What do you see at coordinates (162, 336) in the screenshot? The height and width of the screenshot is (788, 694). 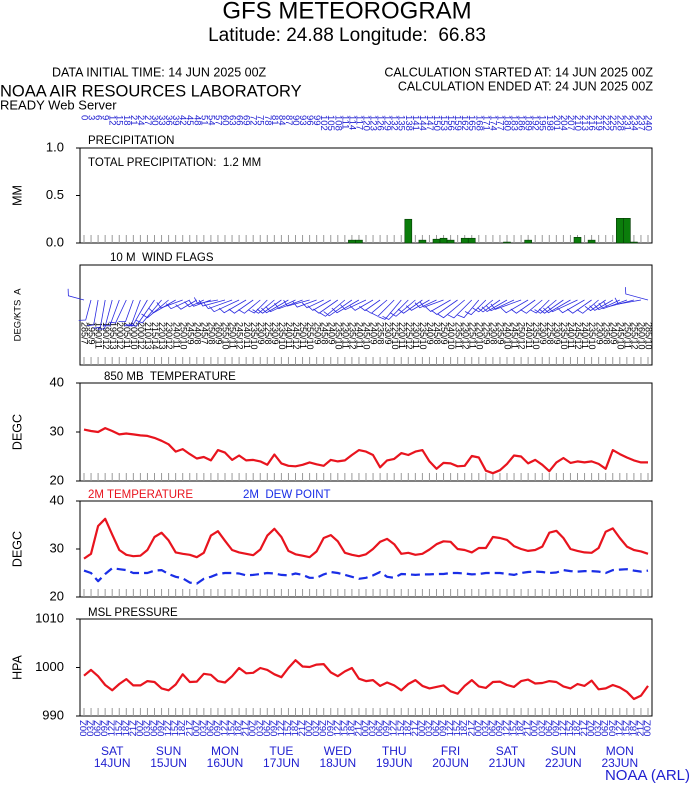 I see `wind-label: 220/13` at bounding box center [162, 336].